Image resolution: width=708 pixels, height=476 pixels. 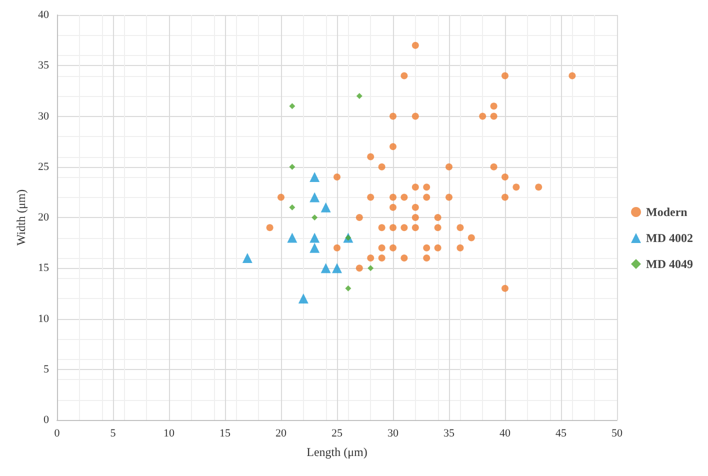 I want to click on x-tick-label: 20, so click(x=281, y=434).